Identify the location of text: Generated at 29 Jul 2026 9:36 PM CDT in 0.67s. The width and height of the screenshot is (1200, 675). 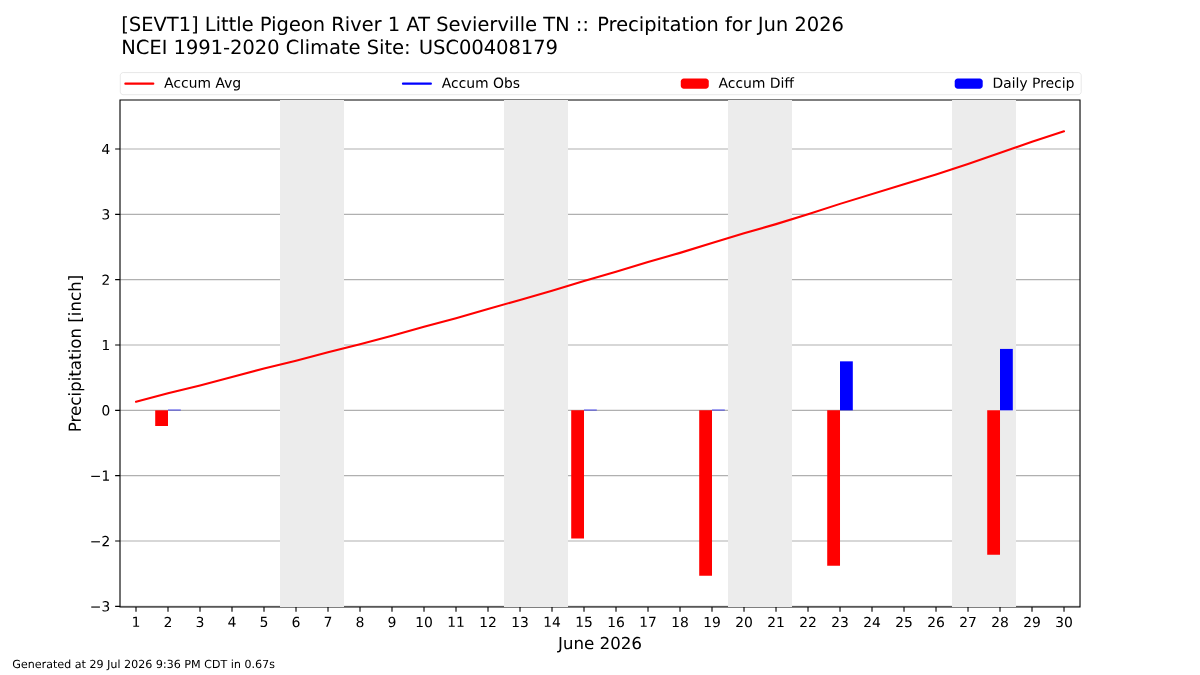
(143, 665).